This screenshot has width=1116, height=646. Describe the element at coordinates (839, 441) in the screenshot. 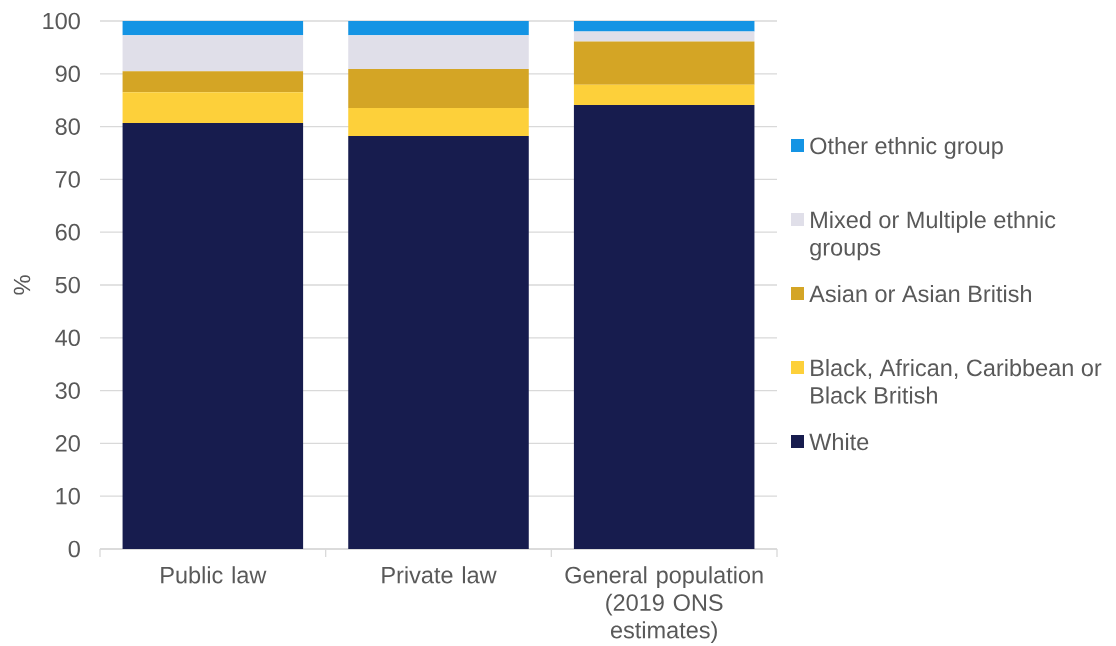

I see `legend-label: White` at that location.